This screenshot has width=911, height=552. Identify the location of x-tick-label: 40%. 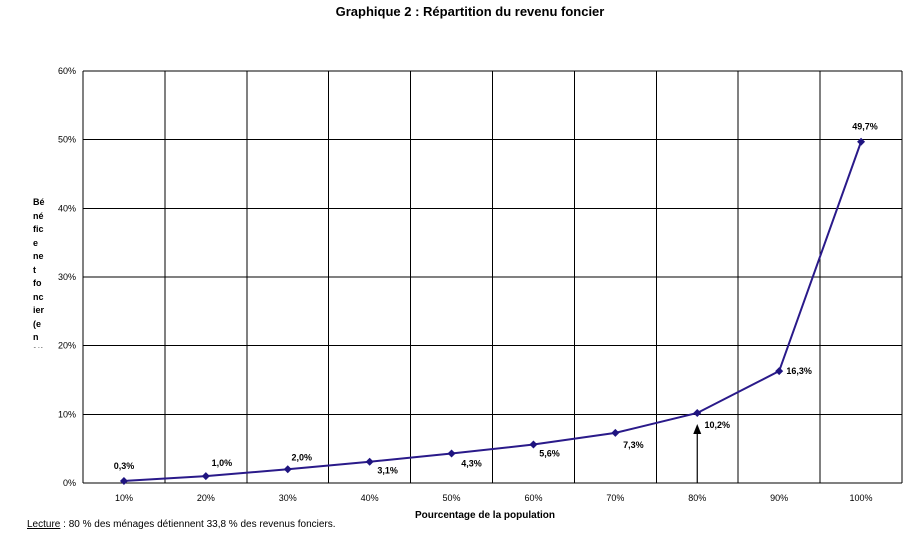
(370, 498).